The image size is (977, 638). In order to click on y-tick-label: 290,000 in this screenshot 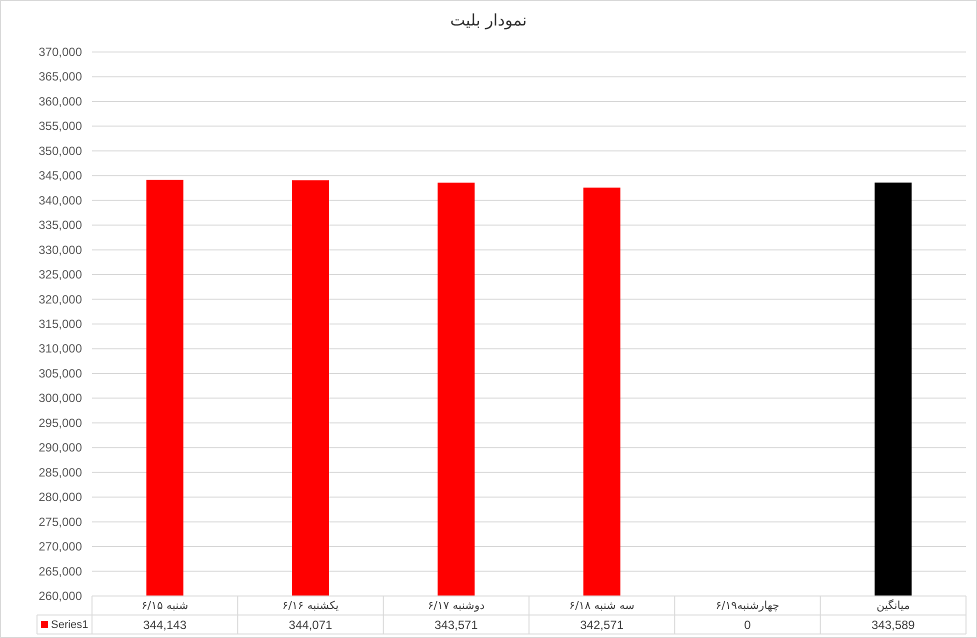, I will do `click(60, 447)`.